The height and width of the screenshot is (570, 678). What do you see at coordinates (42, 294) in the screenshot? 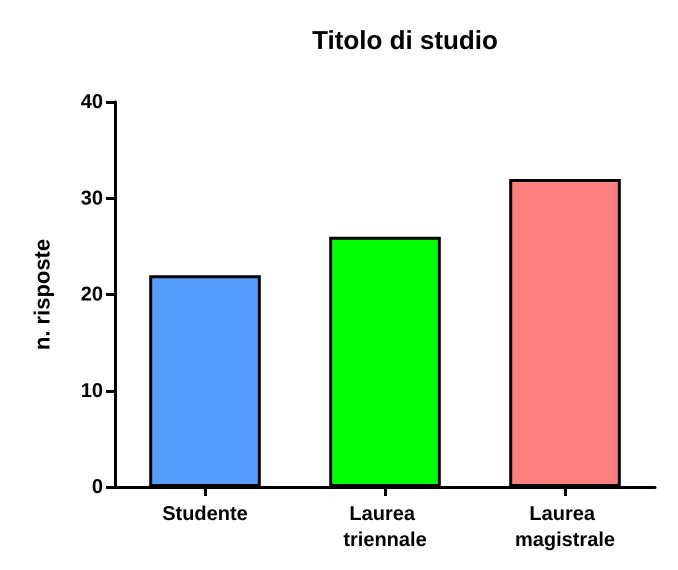
I see `y-axis-title: n. risposte` at bounding box center [42, 294].